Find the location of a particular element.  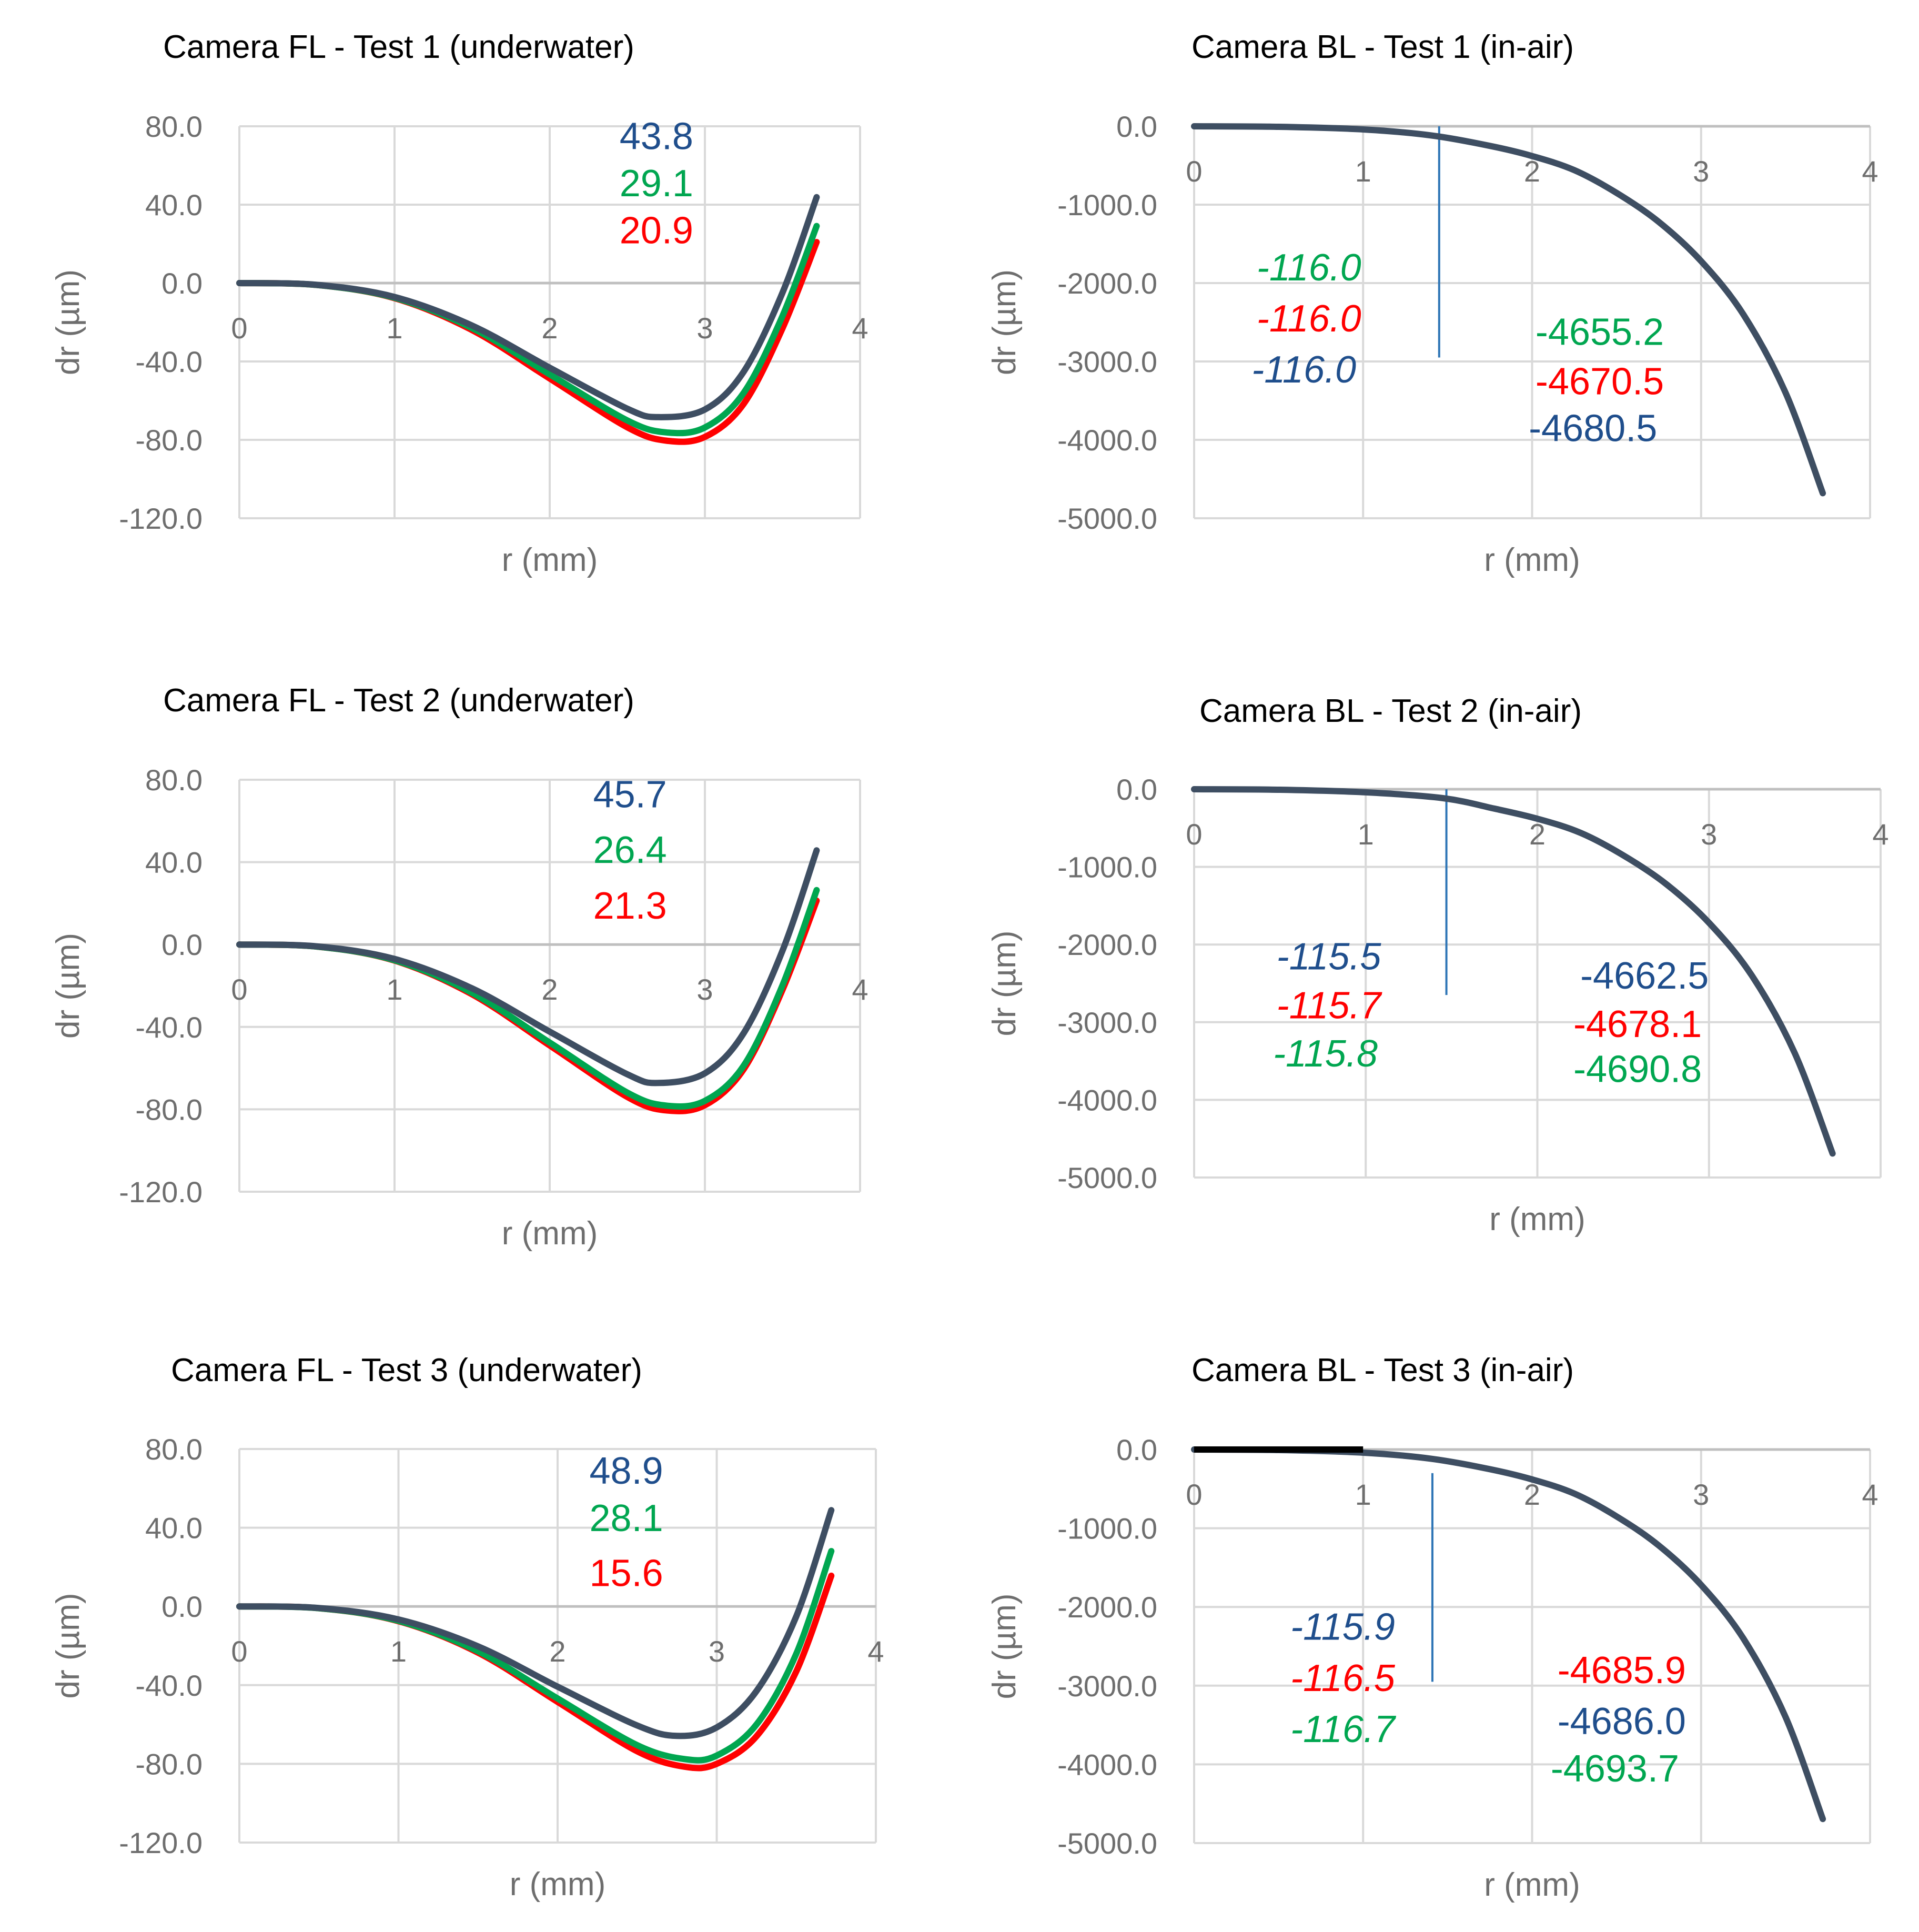

y-tick-label: -40.0 is located at coordinates (169, 361).